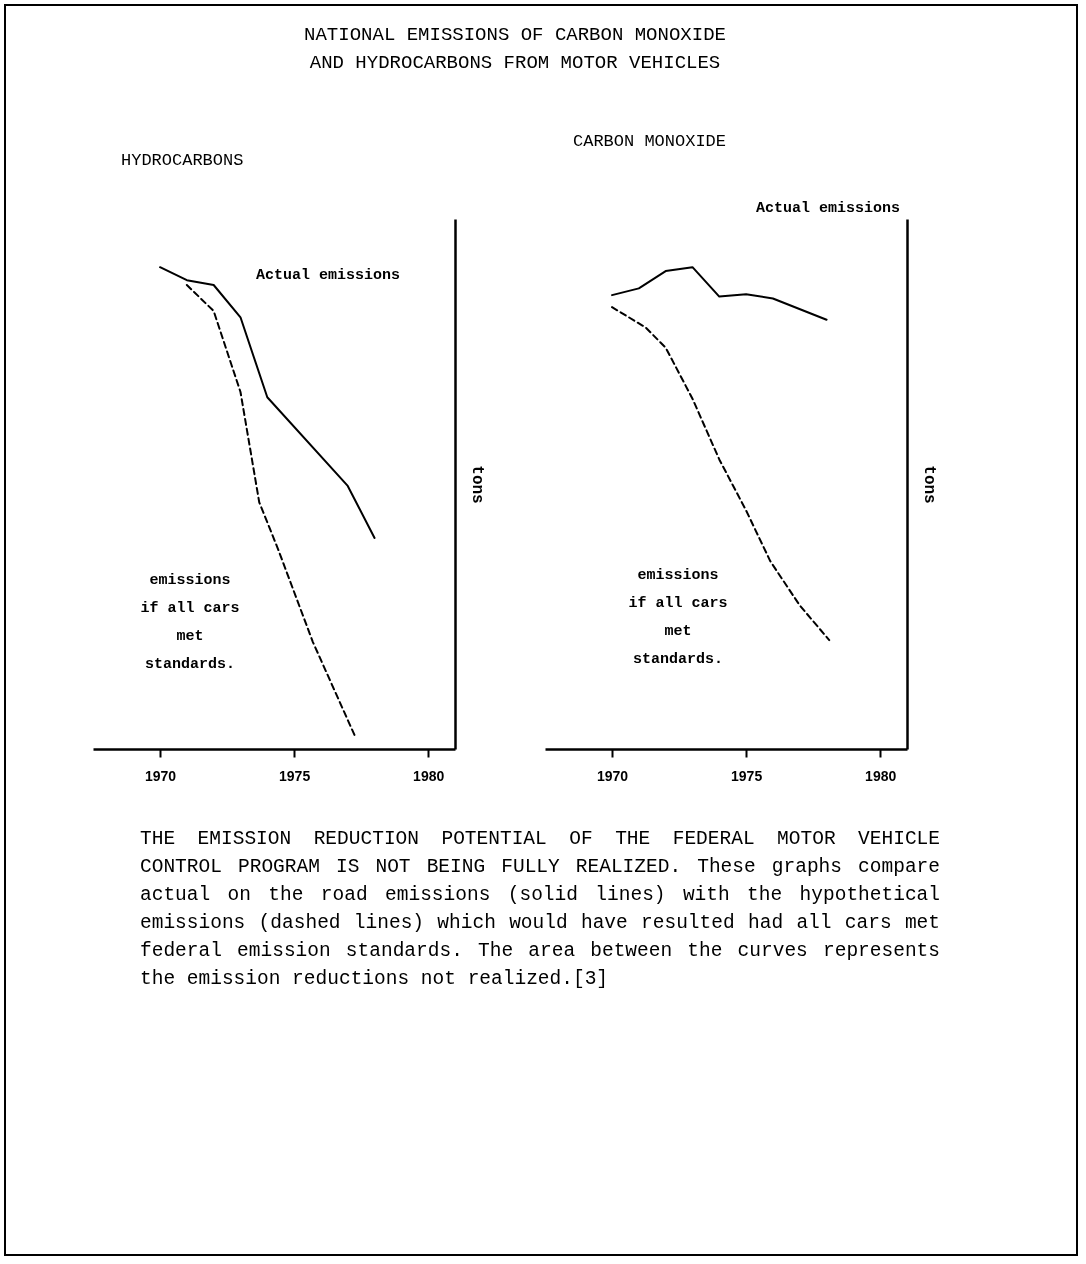  What do you see at coordinates (828, 208) in the screenshot?
I see `text: Actual emissions` at bounding box center [828, 208].